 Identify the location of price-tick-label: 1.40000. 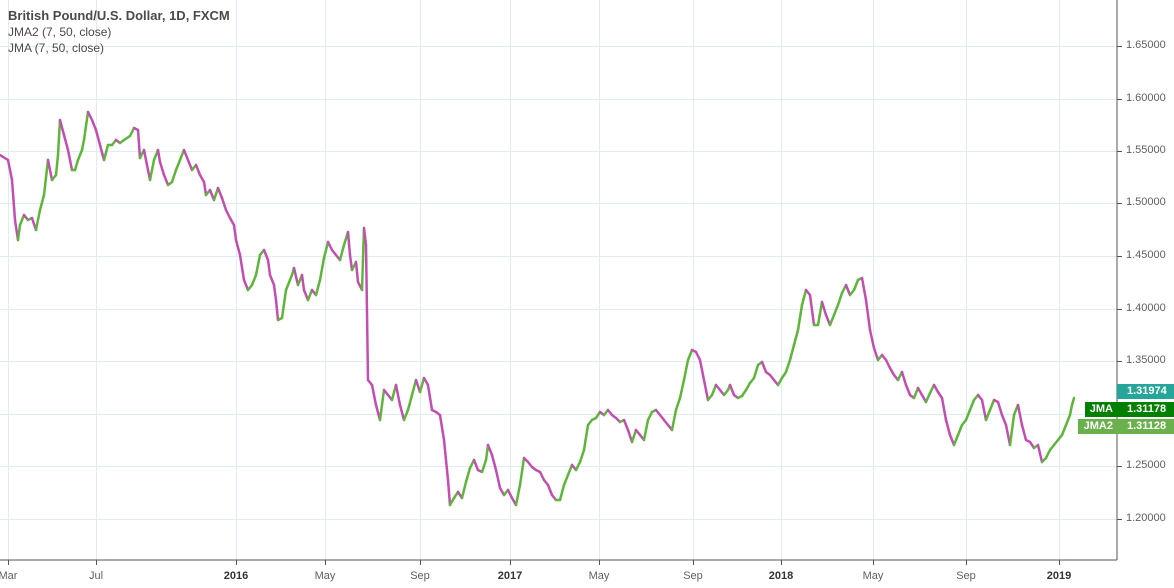
(1146, 308).